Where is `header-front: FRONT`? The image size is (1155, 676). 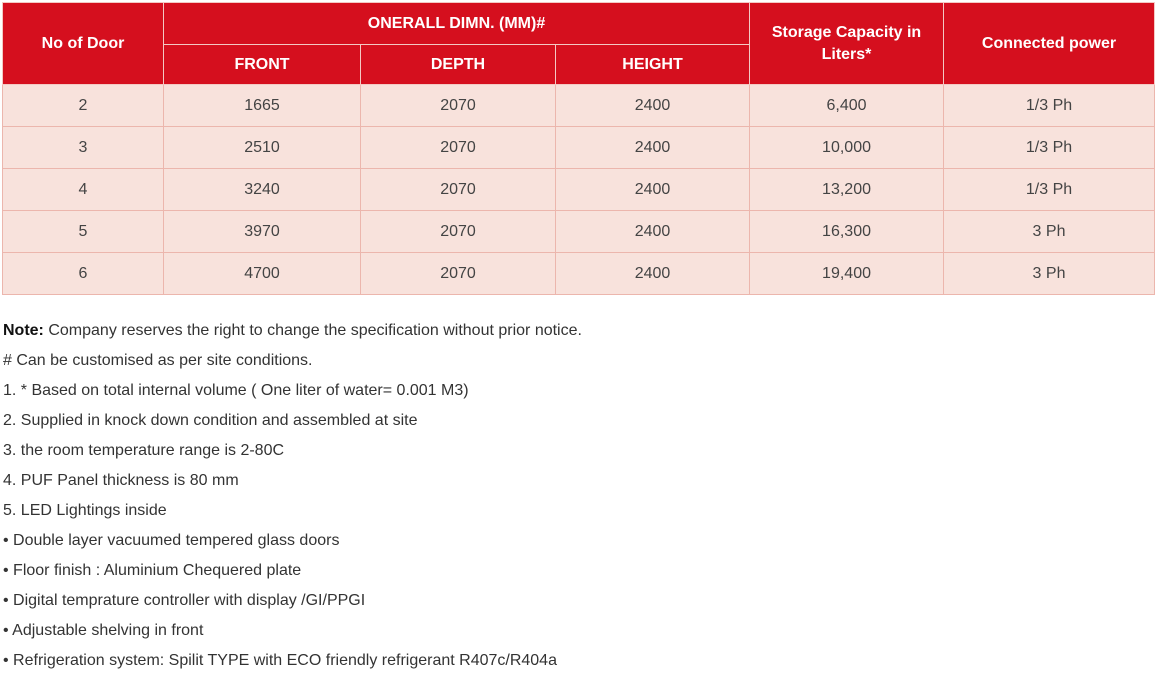 header-front: FRONT is located at coordinates (262, 64).